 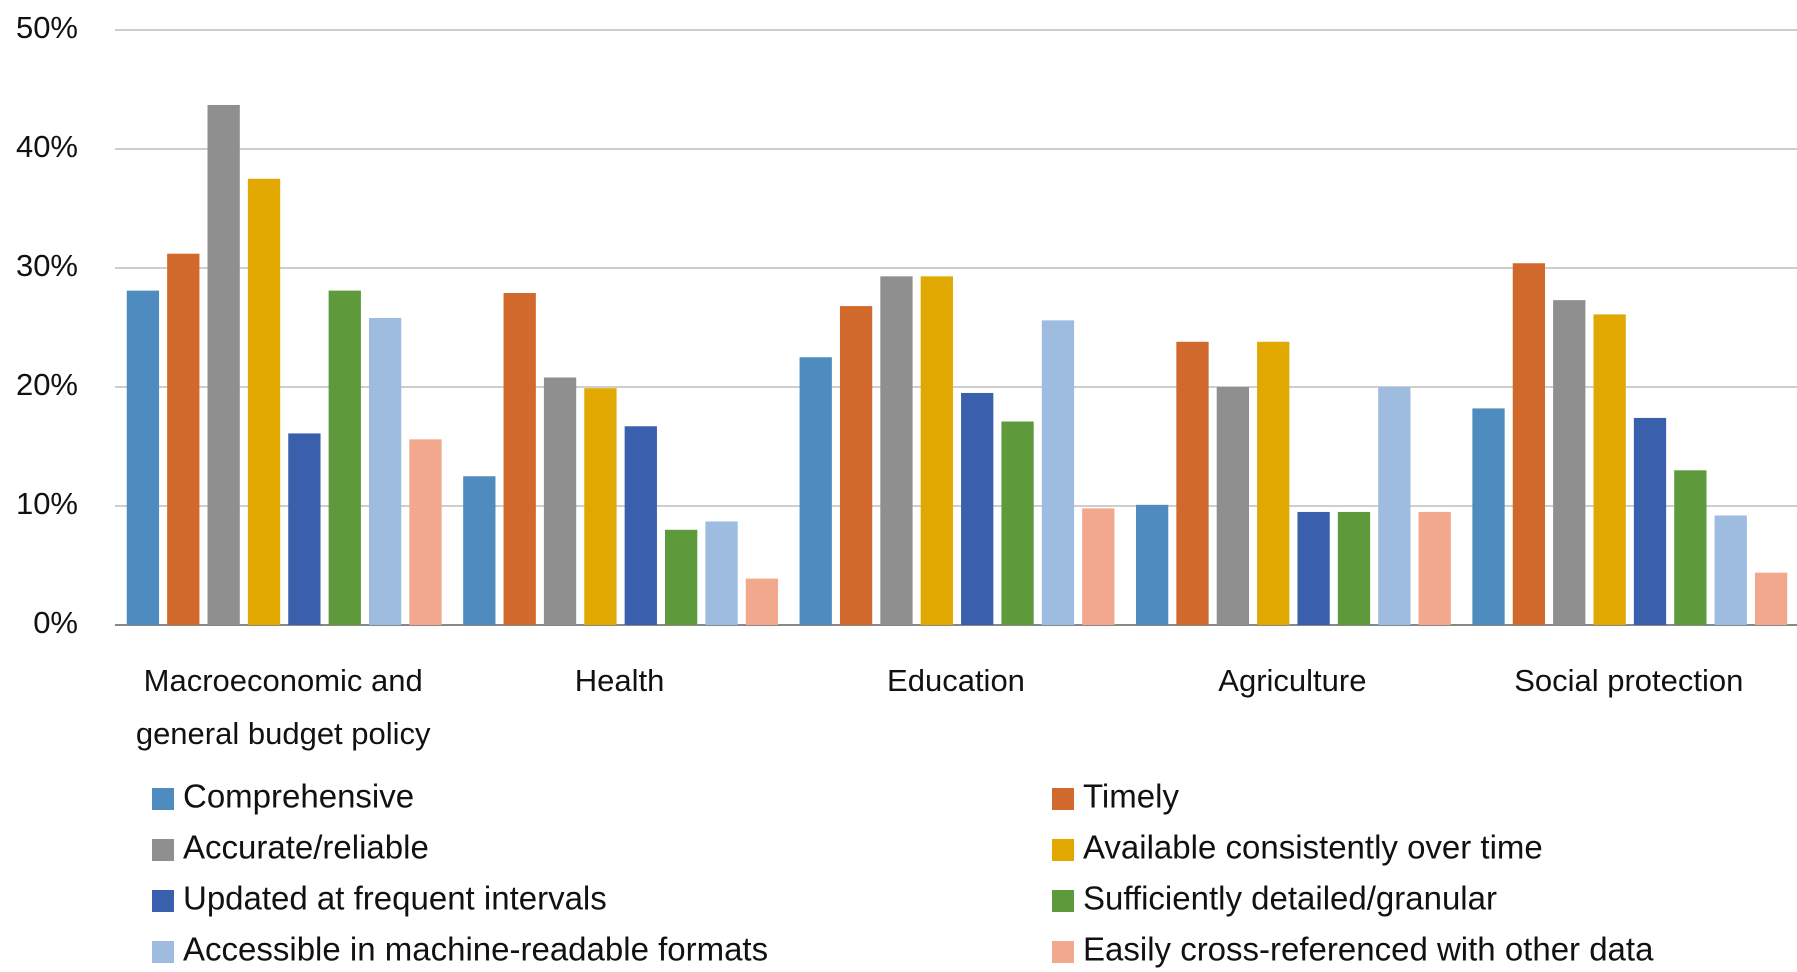 I want to click on legend-label: Comprehensive, so click(x=298, y=796).